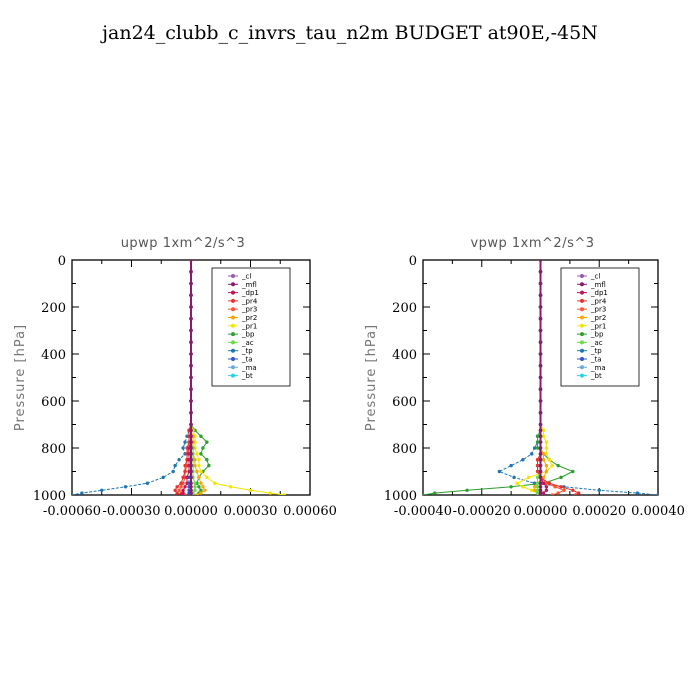 This screenshot has width=700, height=700. What do you see at coordinates (239, 277) in the screenshot?
I see `legend-item: _cl` at bounding box center [239, 277].